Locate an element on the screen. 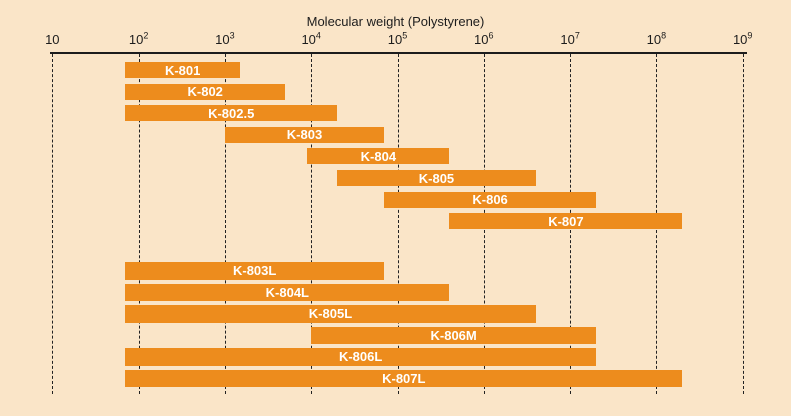 The width and height of the screenshot is (791, 416). chart-title: Molecular weight (Polystyrene) is located at coordinates (395, 21).